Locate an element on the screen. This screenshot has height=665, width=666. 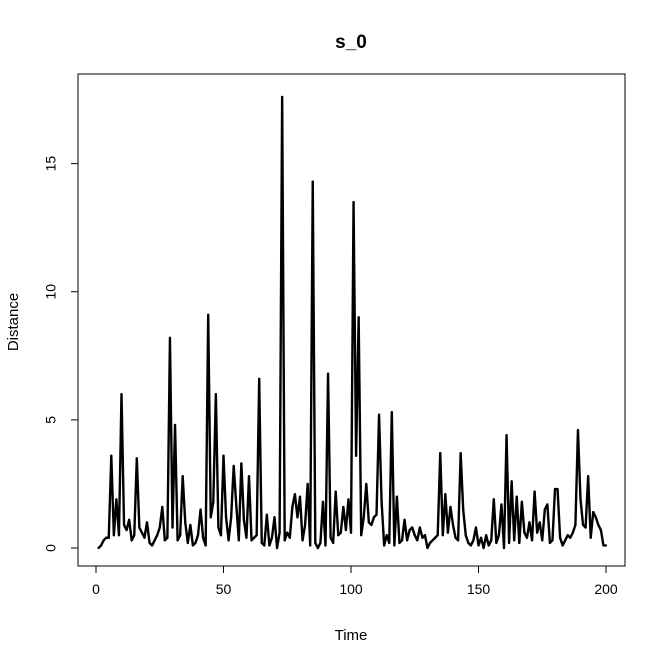
y-tick-label: 10 is located at coordinates (51, 292).